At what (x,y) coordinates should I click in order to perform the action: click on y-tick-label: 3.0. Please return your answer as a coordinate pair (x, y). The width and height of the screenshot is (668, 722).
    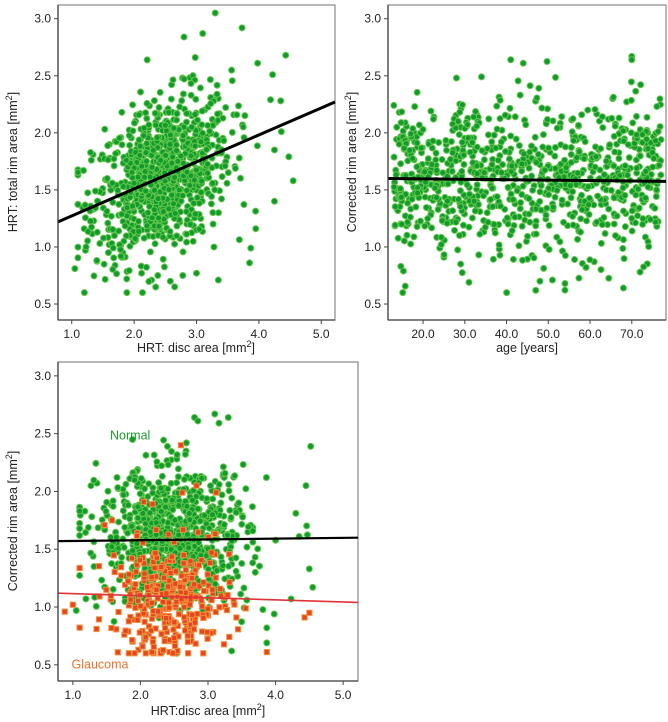
    Looking at the image, I should click on (42, 19).